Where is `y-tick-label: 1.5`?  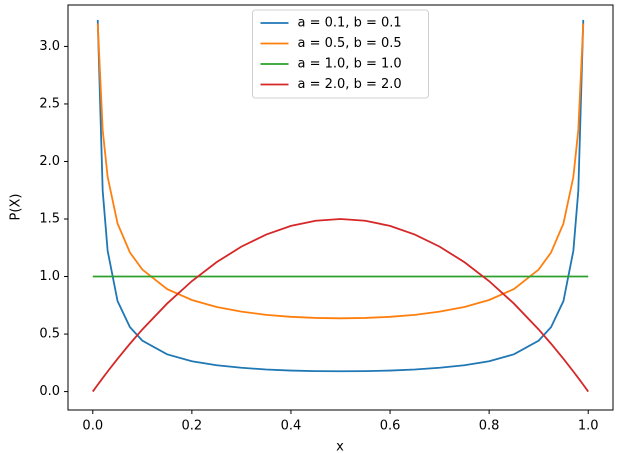
y-tick-label: 1.5 is located at coordinates (49, 219).